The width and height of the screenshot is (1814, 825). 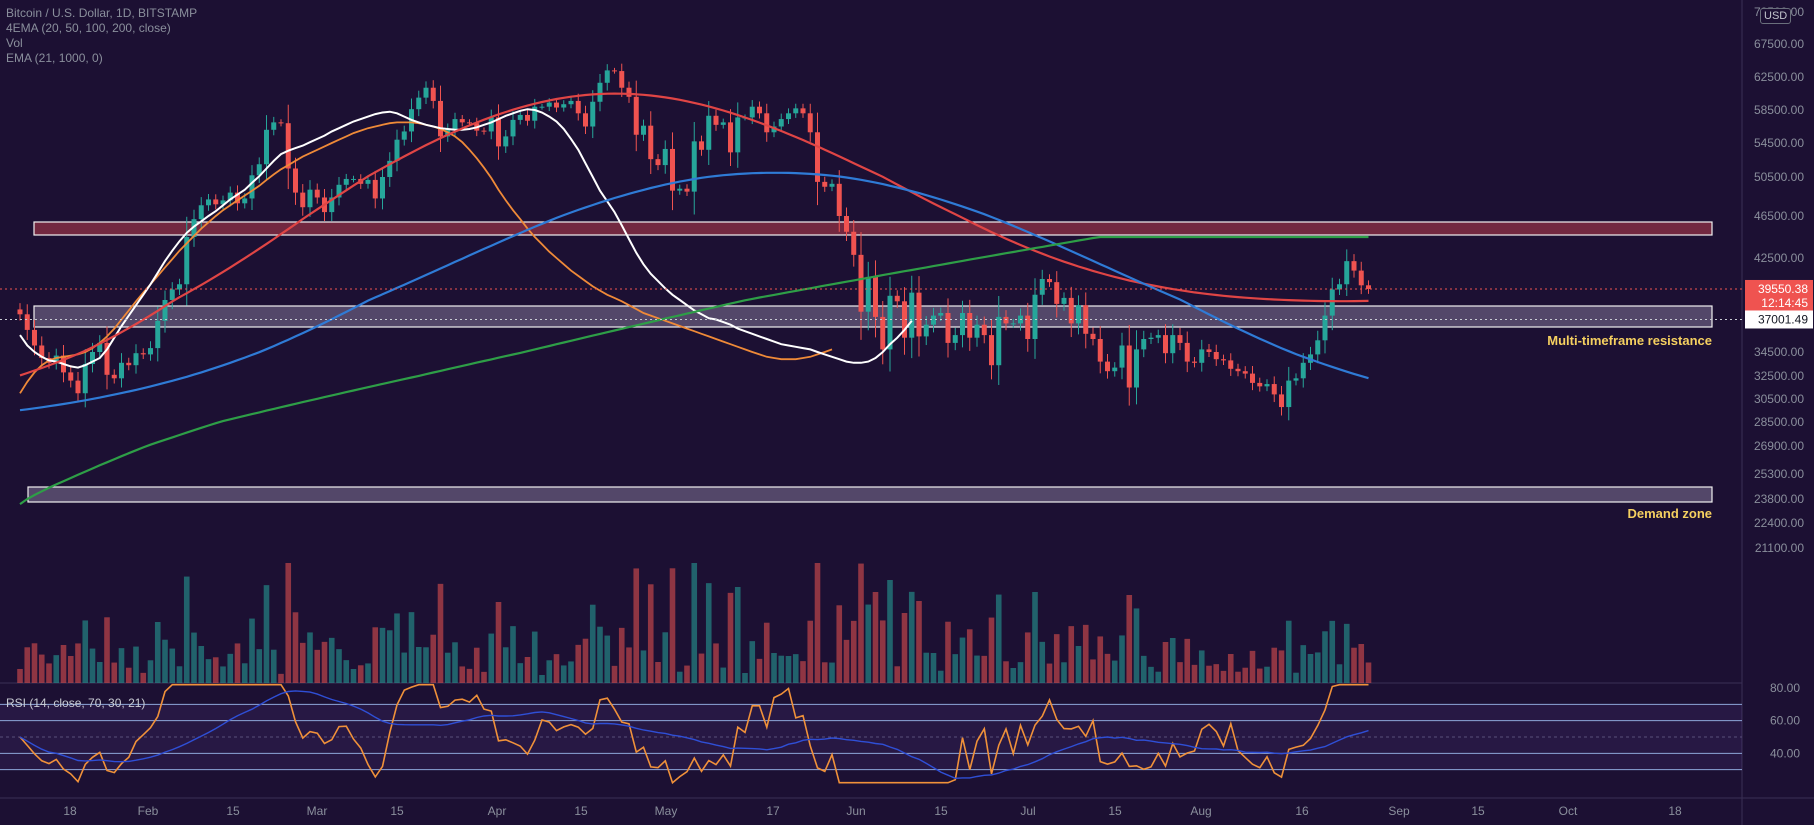 What do you see at coordinates (1776, 16) in the screenshot?
I see `currency-button: USD` at bounding box center [1776, 16].